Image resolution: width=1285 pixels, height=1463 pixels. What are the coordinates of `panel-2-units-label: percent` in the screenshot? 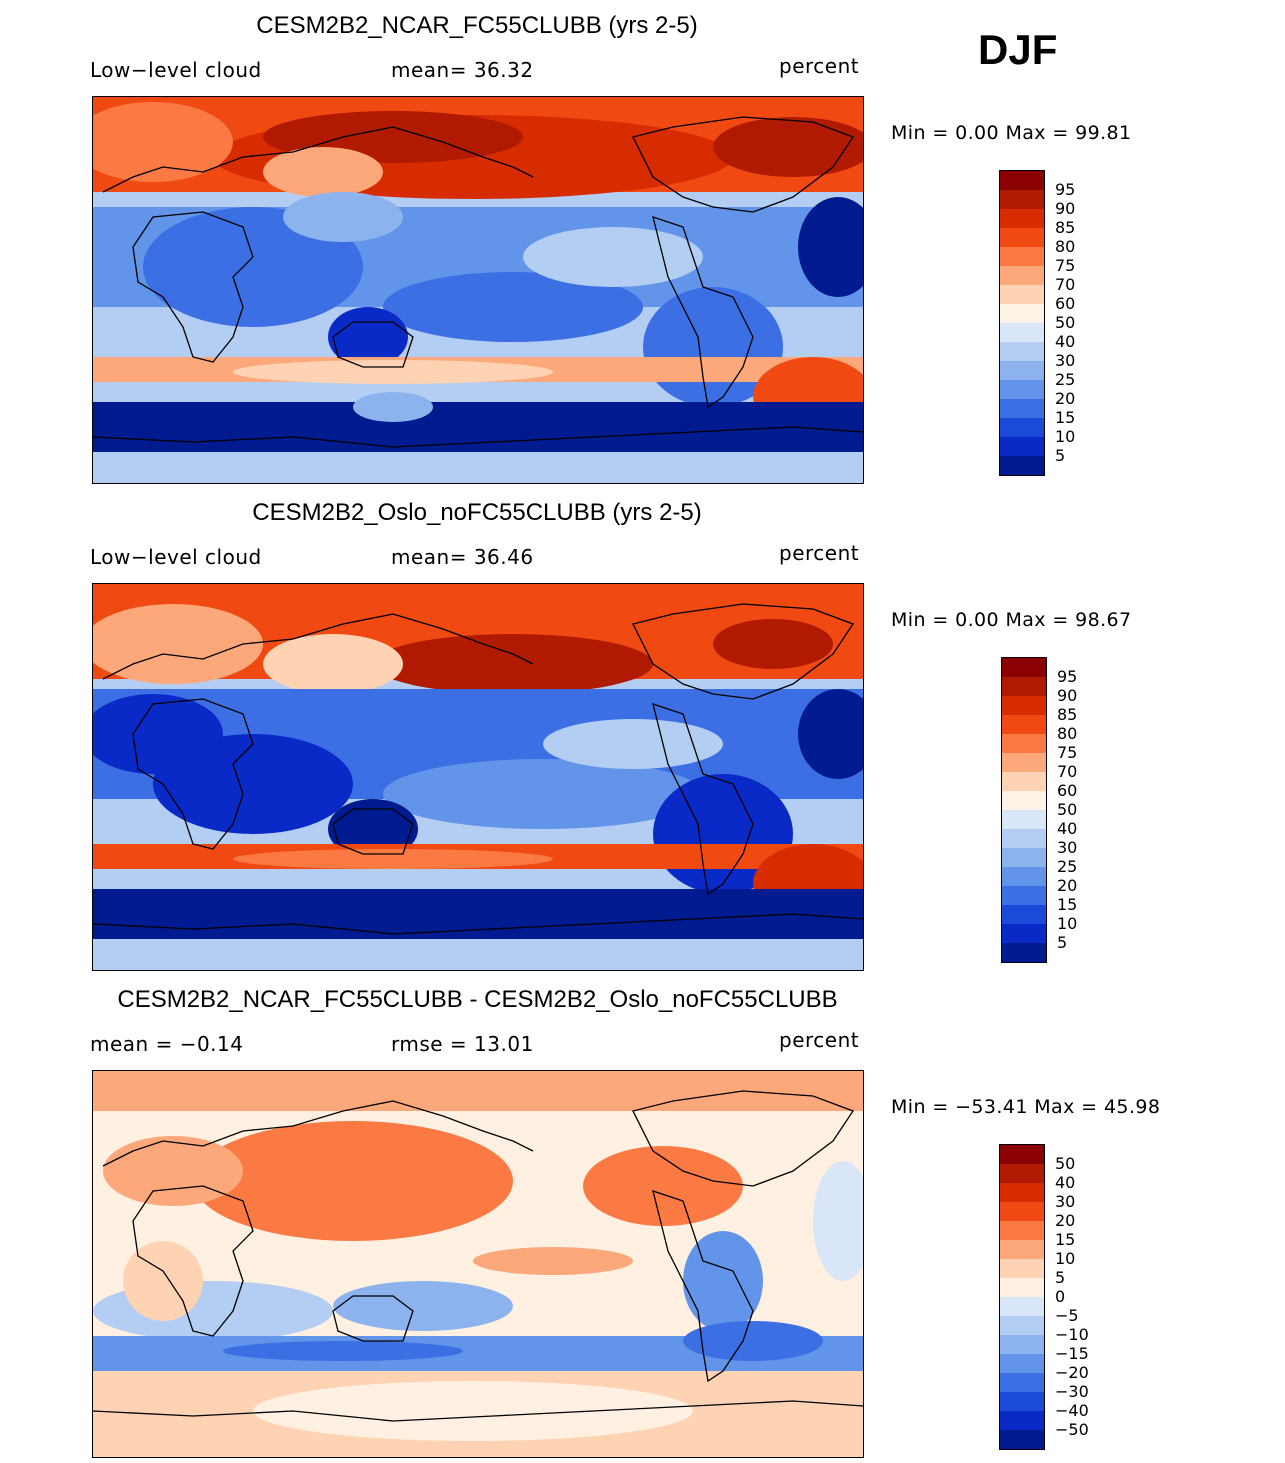 It's located at (819, 553).